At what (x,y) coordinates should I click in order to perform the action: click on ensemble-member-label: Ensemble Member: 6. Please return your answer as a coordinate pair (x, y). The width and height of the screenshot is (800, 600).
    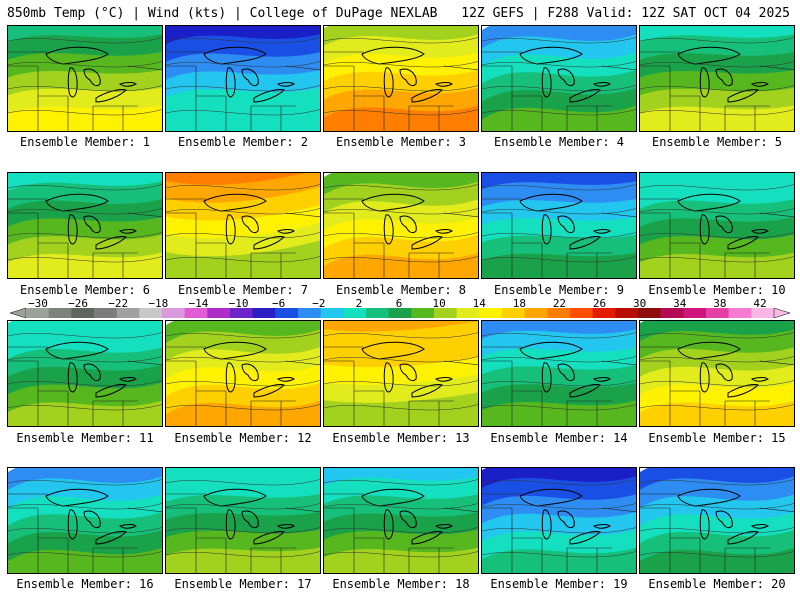
    Looking at the image, I should click on (85, 290).